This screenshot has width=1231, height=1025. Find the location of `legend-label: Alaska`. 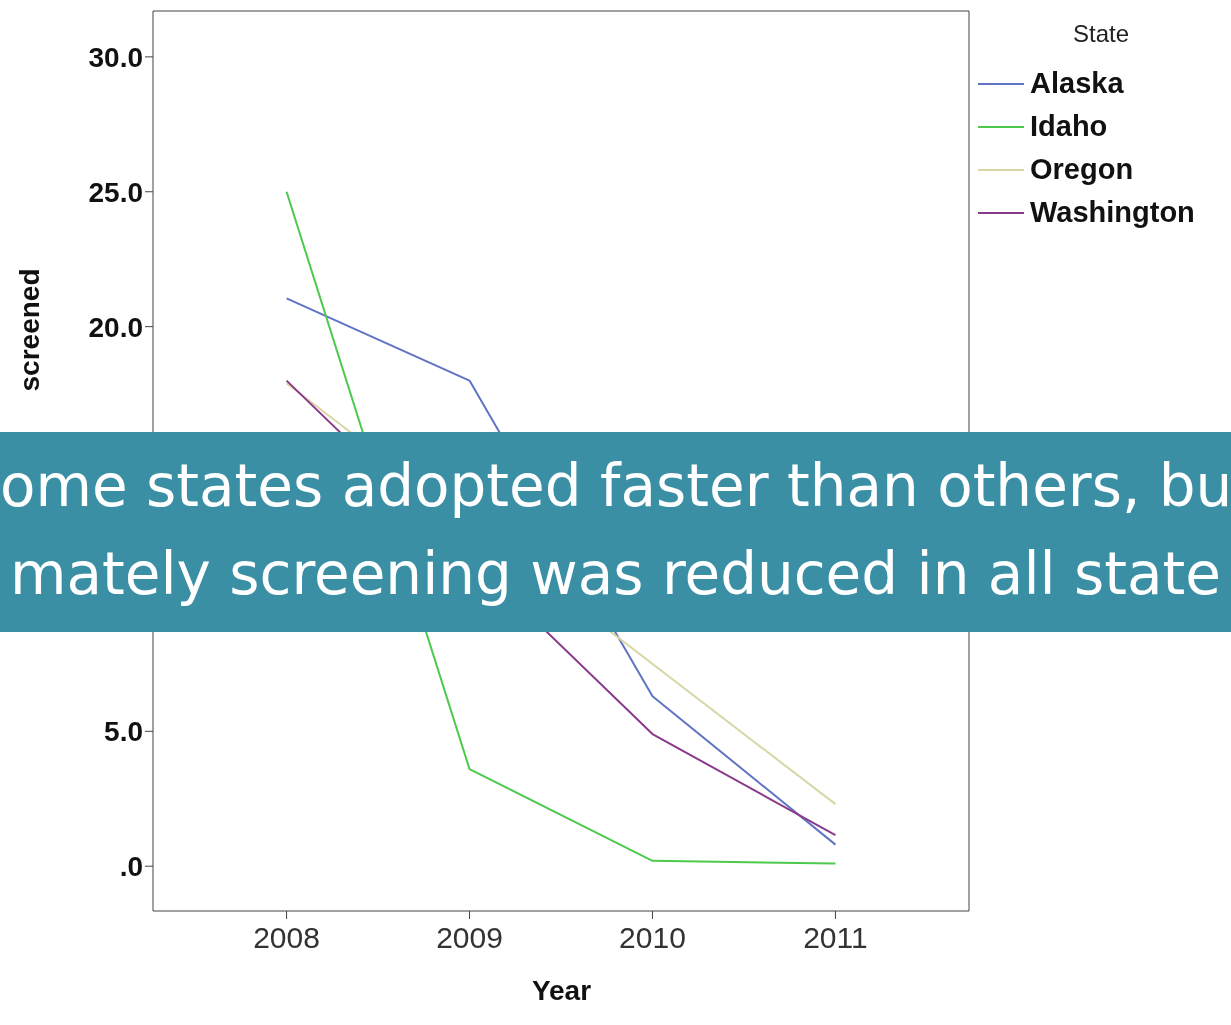

legend-label: Alaska is located at coordinates (1077, 83).